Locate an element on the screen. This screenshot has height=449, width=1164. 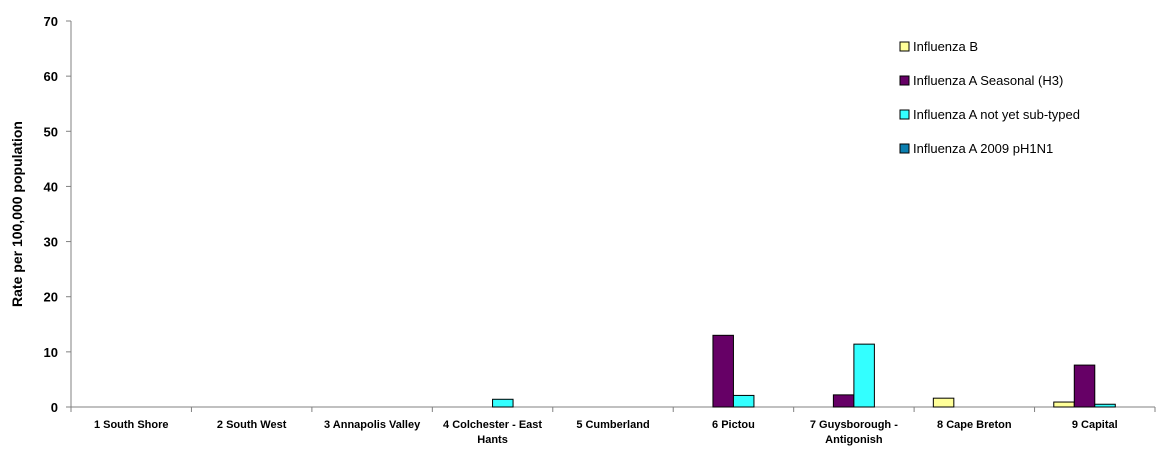
x-category-label: 3 Annapolis Valley is located at coordinates (372, 425).